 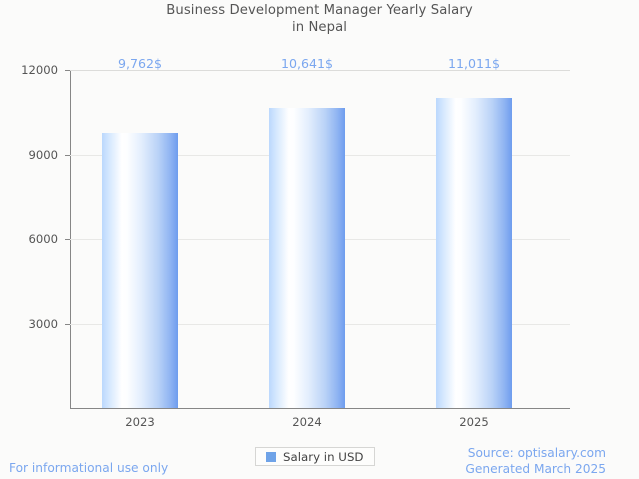 I want to click on chart-legend: Salary in USD, so click(x=315, y=456).